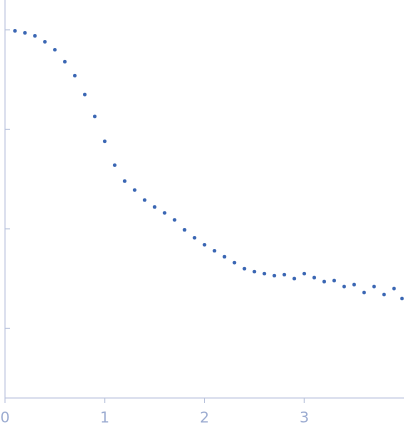  What do you see at coordinates (304, 418) in the screenshot?
I see `x-tick-label: 3` at bounding box center [304, 418].